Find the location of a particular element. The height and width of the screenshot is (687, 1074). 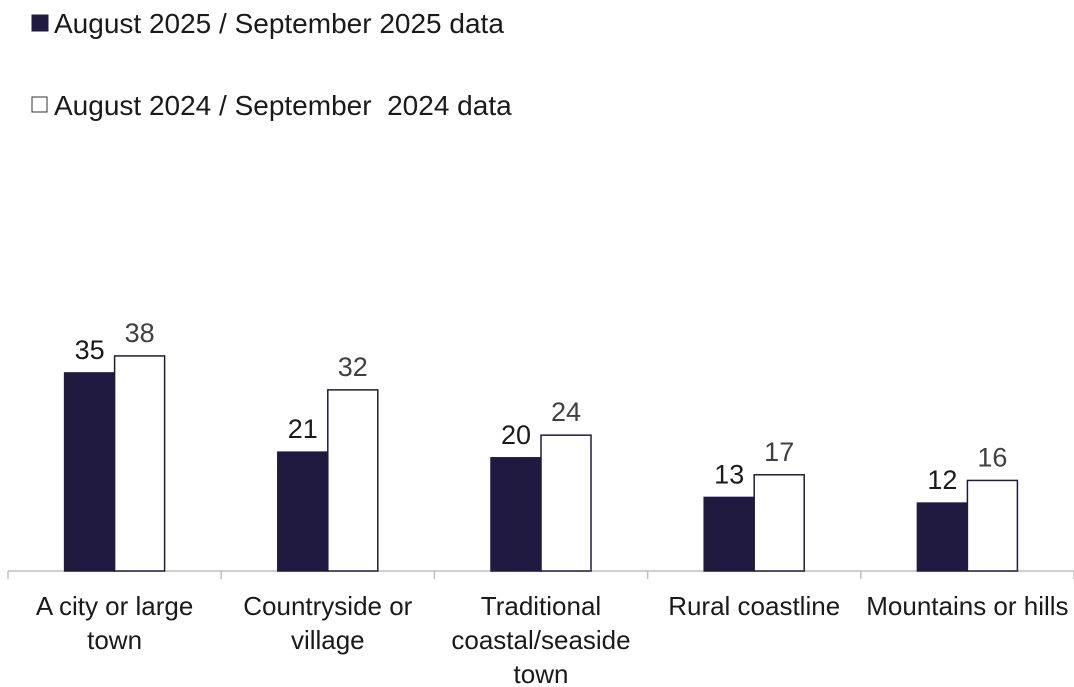

value-label: 20 is located at coordinates (516, 435).